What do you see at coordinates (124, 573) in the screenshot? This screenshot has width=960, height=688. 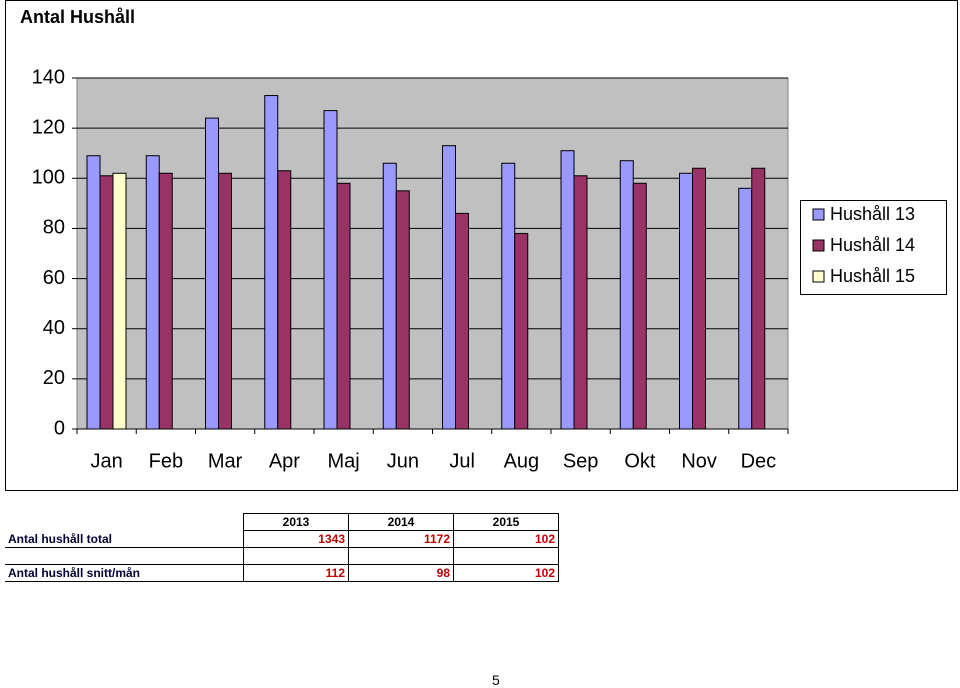 I see `row-label: Antal hushåll snitt/mån` at bounding box center [124, 573].